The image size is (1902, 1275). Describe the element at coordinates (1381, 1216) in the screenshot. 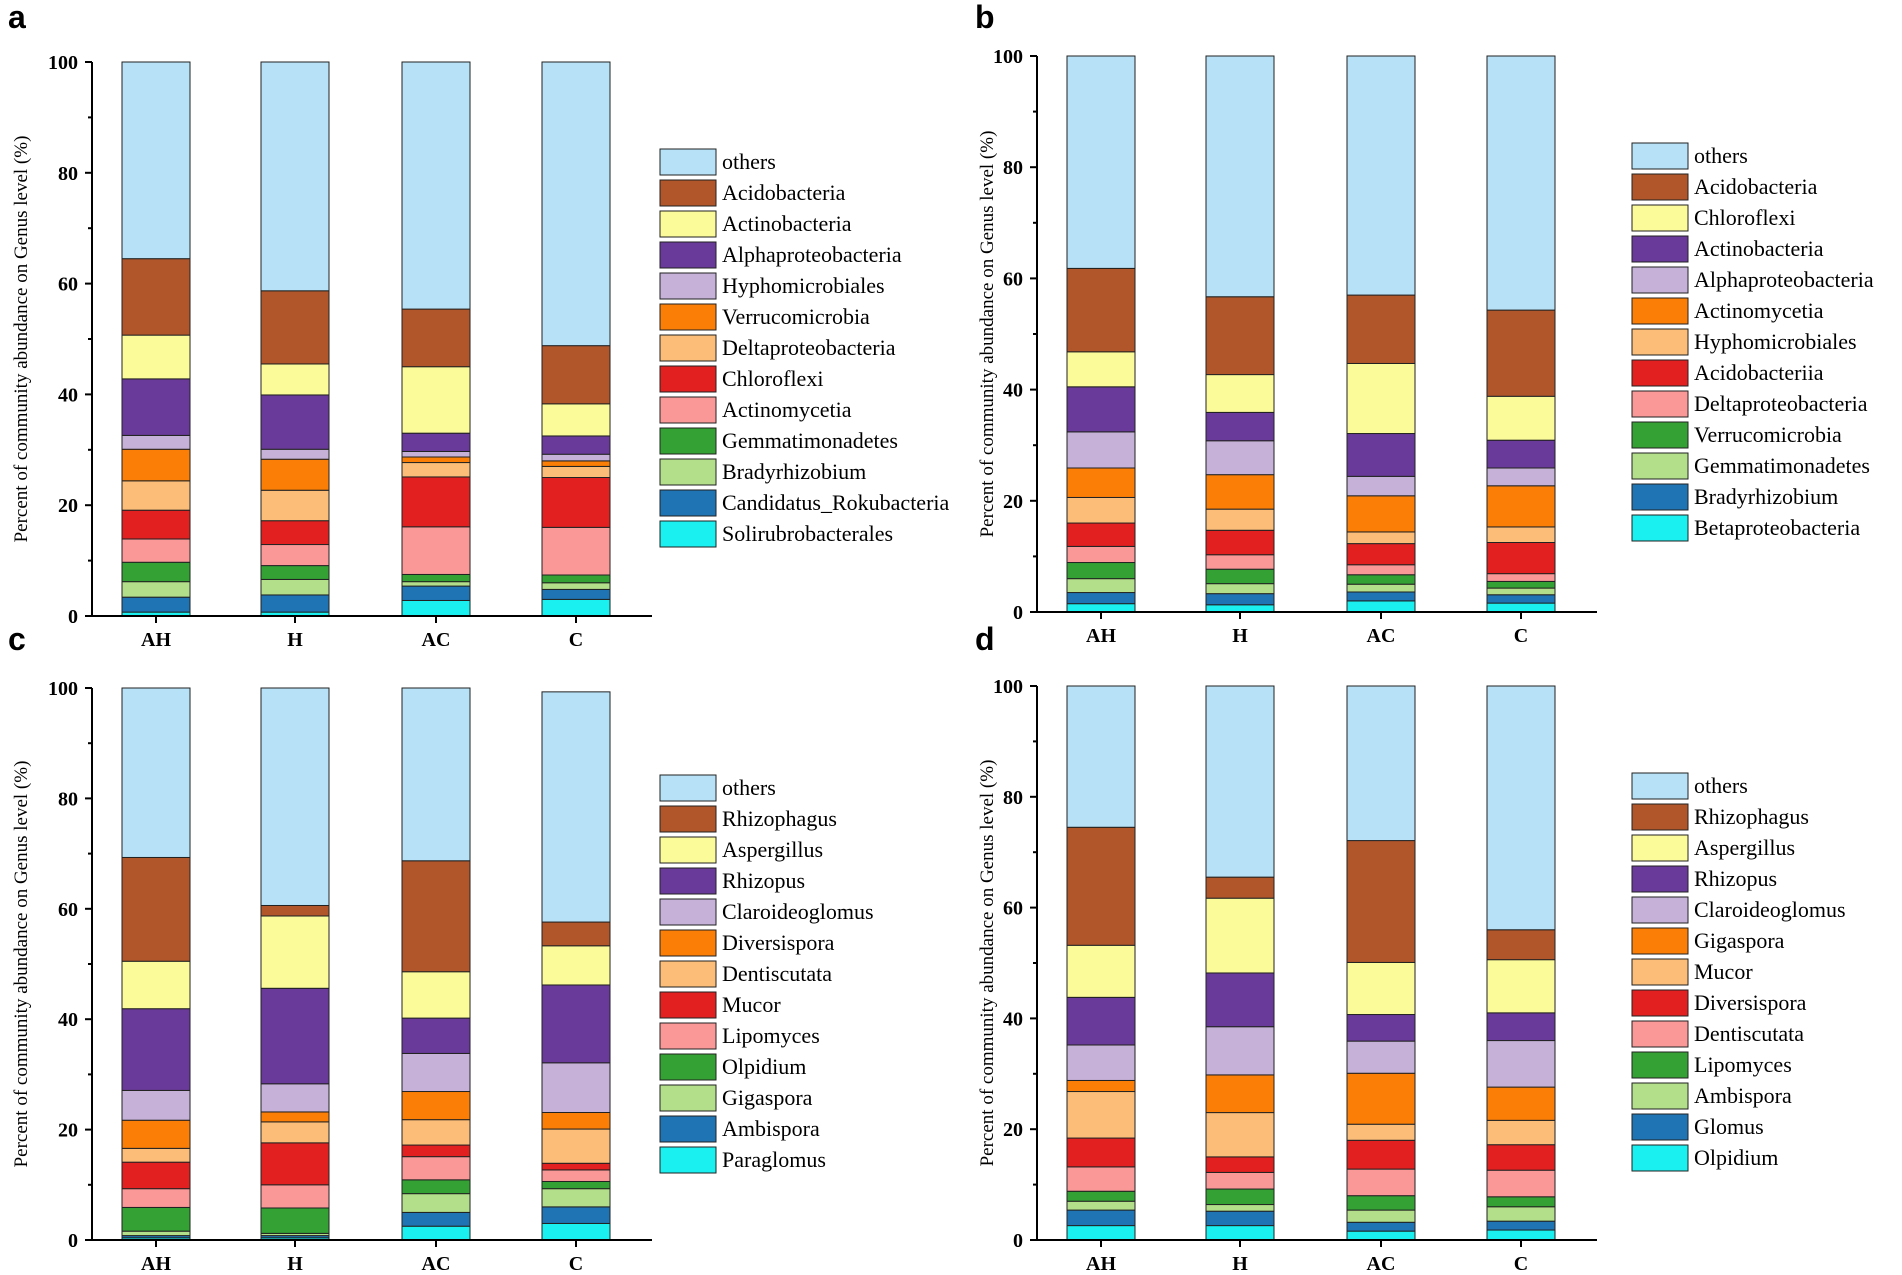

I see `bar-segment-ac-ambispora` at that location.